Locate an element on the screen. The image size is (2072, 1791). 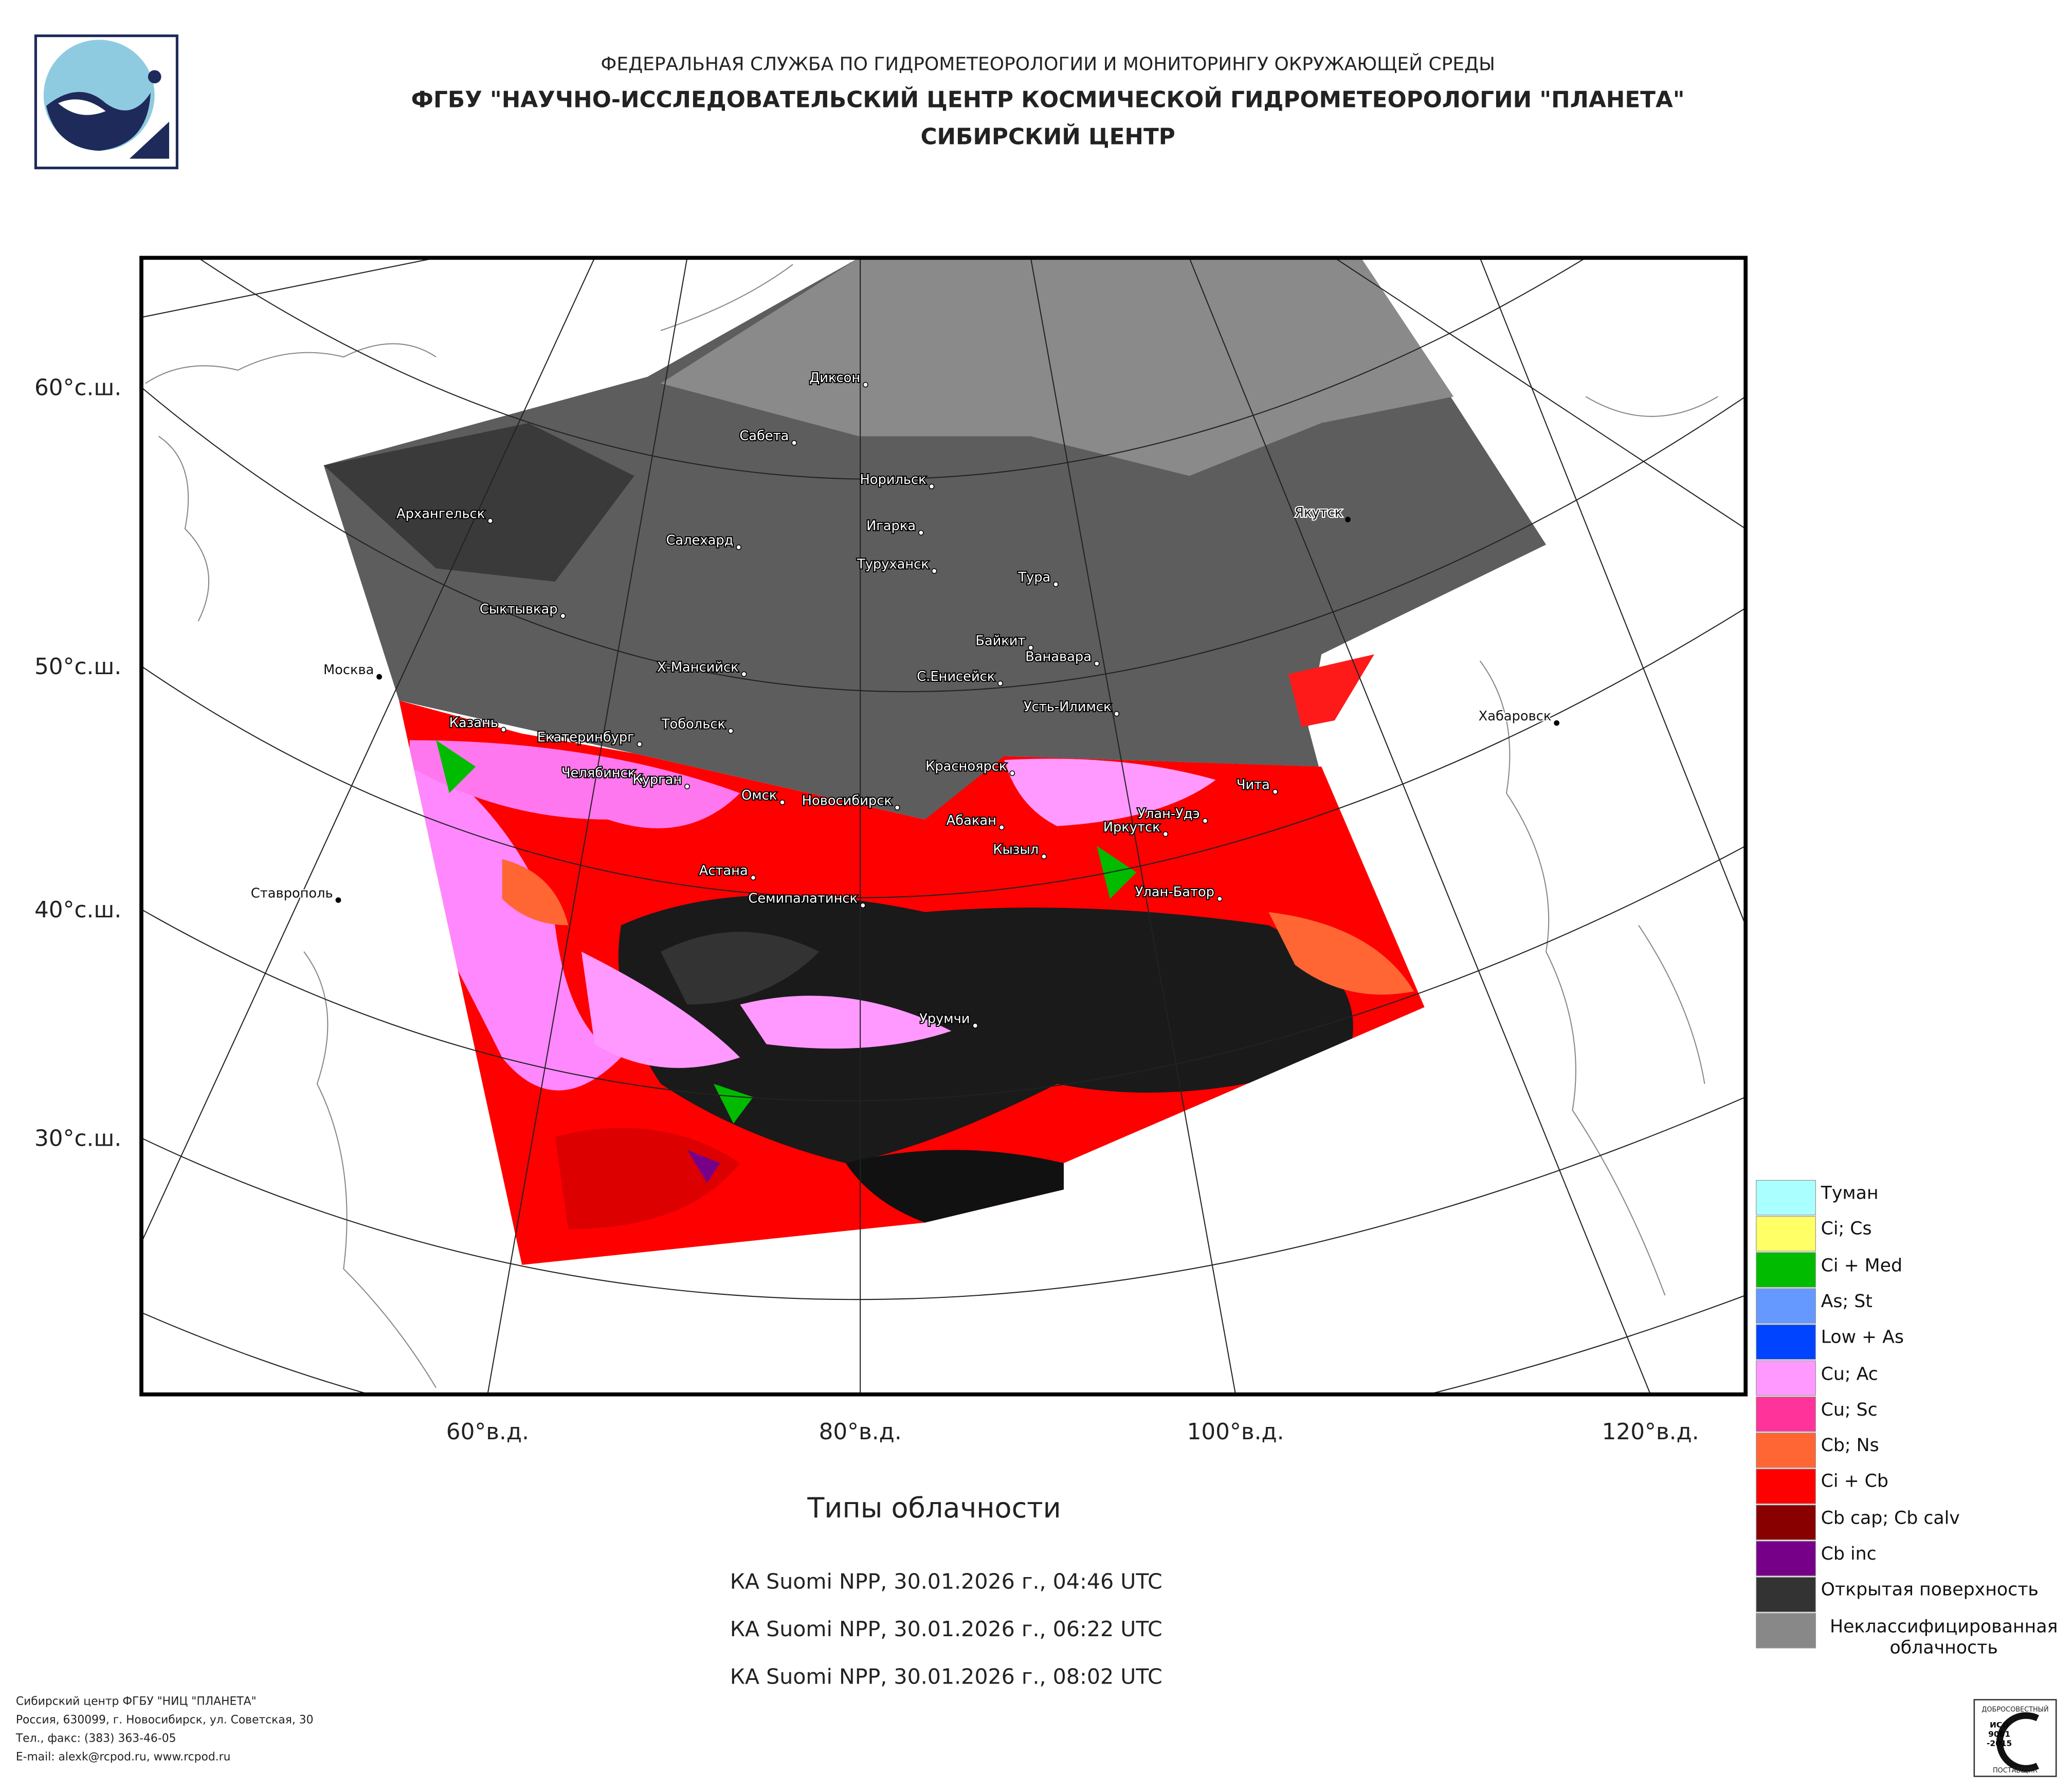
city-label: Курган is located at coordinates (657, 779).